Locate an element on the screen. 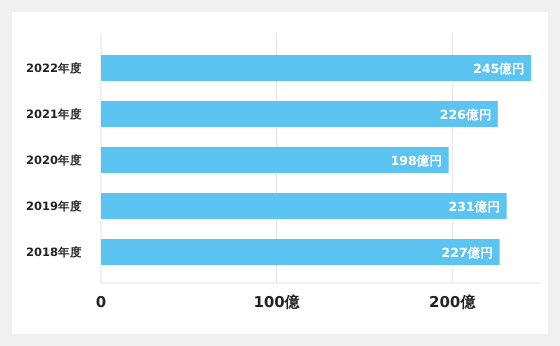  data-label: 227億円 is located at coordinates (468, 252).